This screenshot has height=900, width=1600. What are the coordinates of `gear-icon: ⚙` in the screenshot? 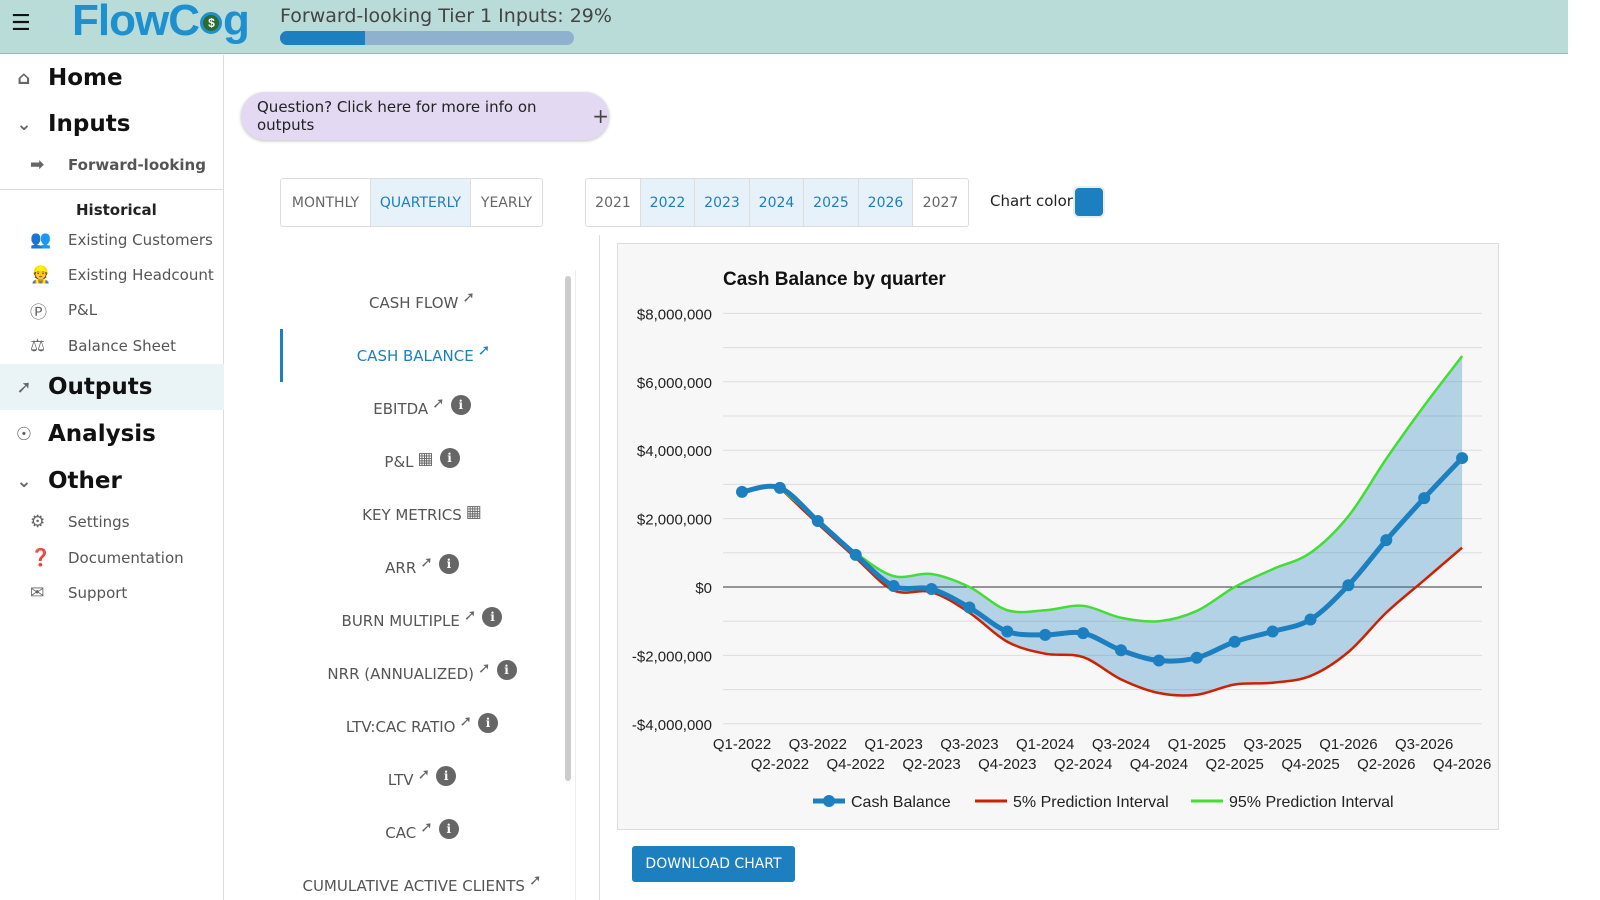 It's located at (38, 522).